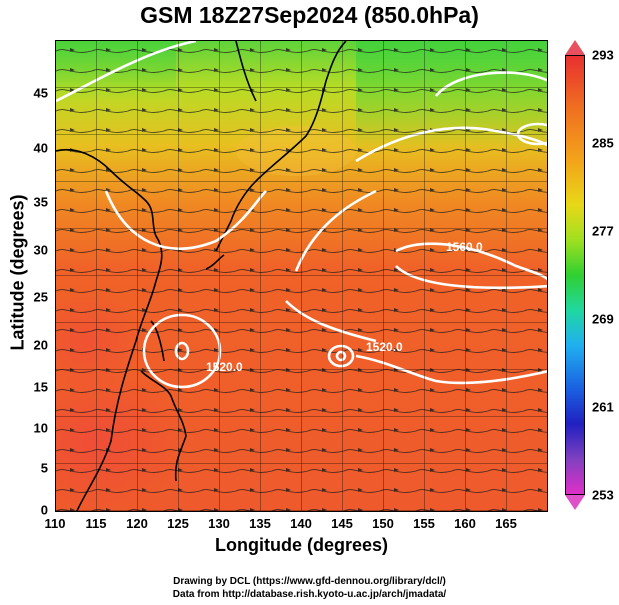 Image resolution: width=619 pixels, height=605 pixels. What do you see at coordinates (178, 523) in the screenshot?
I see `x-tick: 125` at bounding box center [178, 523].